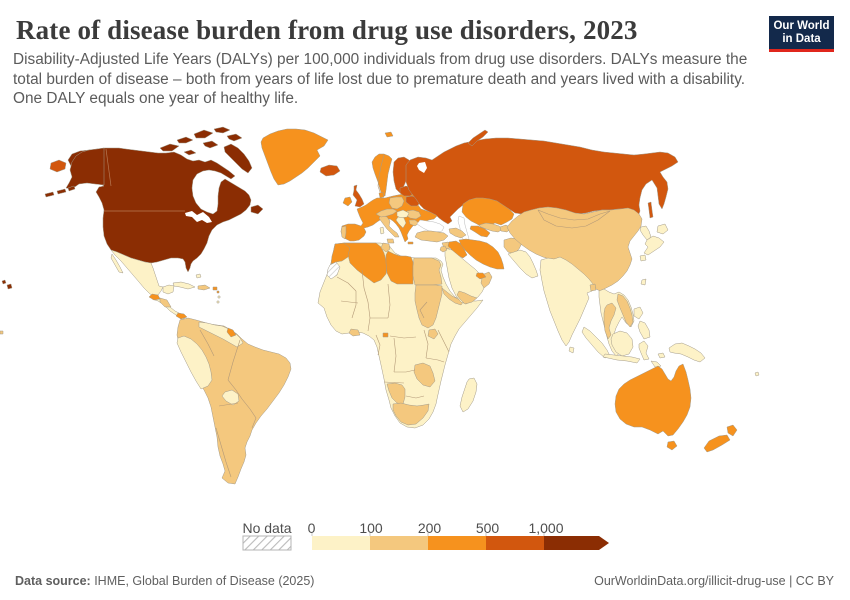 This screenshot has width=850, height=600. Describe the element at coordinates (545, 528) in the screenshot. I see `svg-text: 1,000` at that location.